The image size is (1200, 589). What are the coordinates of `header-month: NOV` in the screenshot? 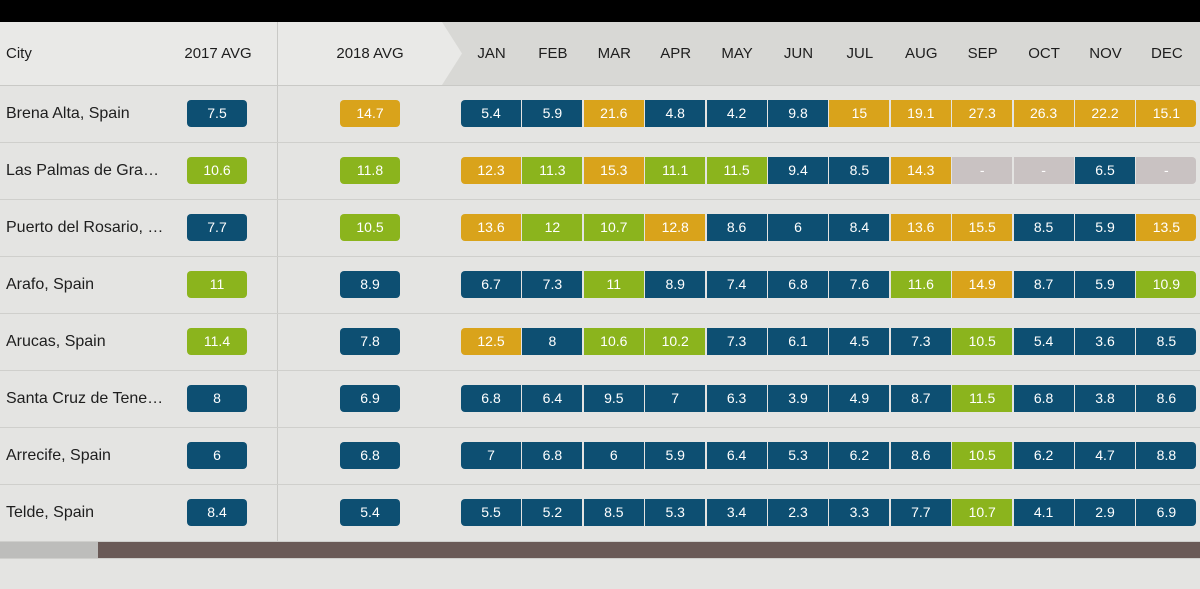 It's located at (1105, 53).